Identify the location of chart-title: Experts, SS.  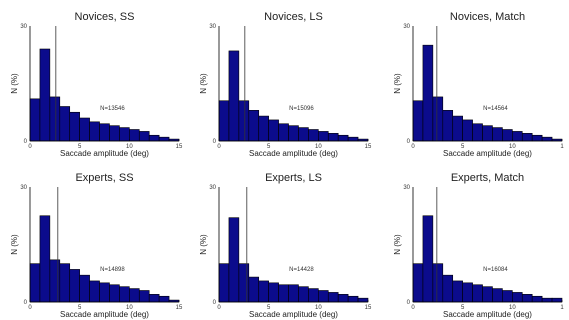
(104, 178).